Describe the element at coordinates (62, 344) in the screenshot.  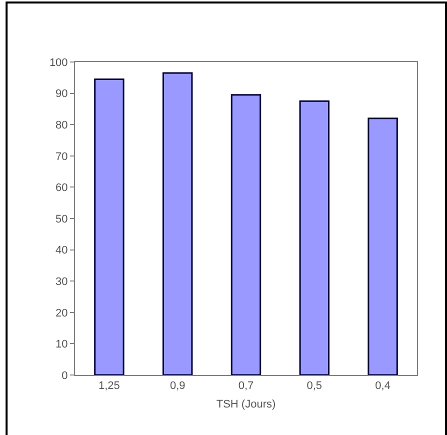
I see `y-tick-label: 10` at that location.